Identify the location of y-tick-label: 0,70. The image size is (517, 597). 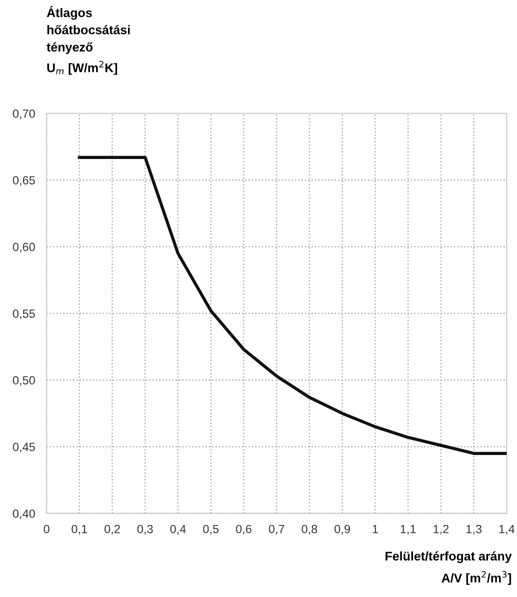
(23, 114).